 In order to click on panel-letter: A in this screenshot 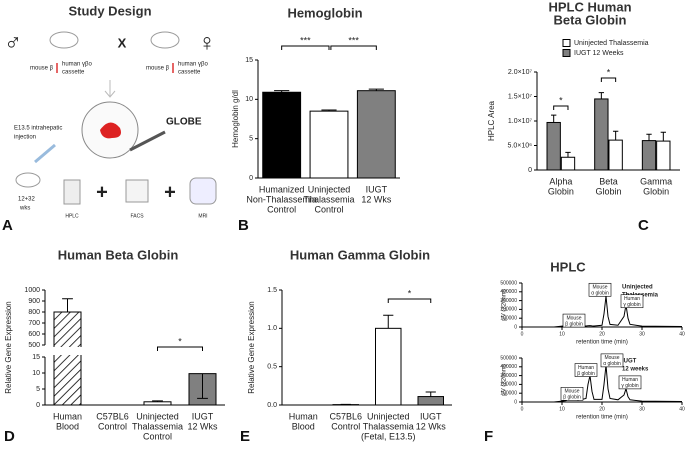, I will do `click(7, 225)`.